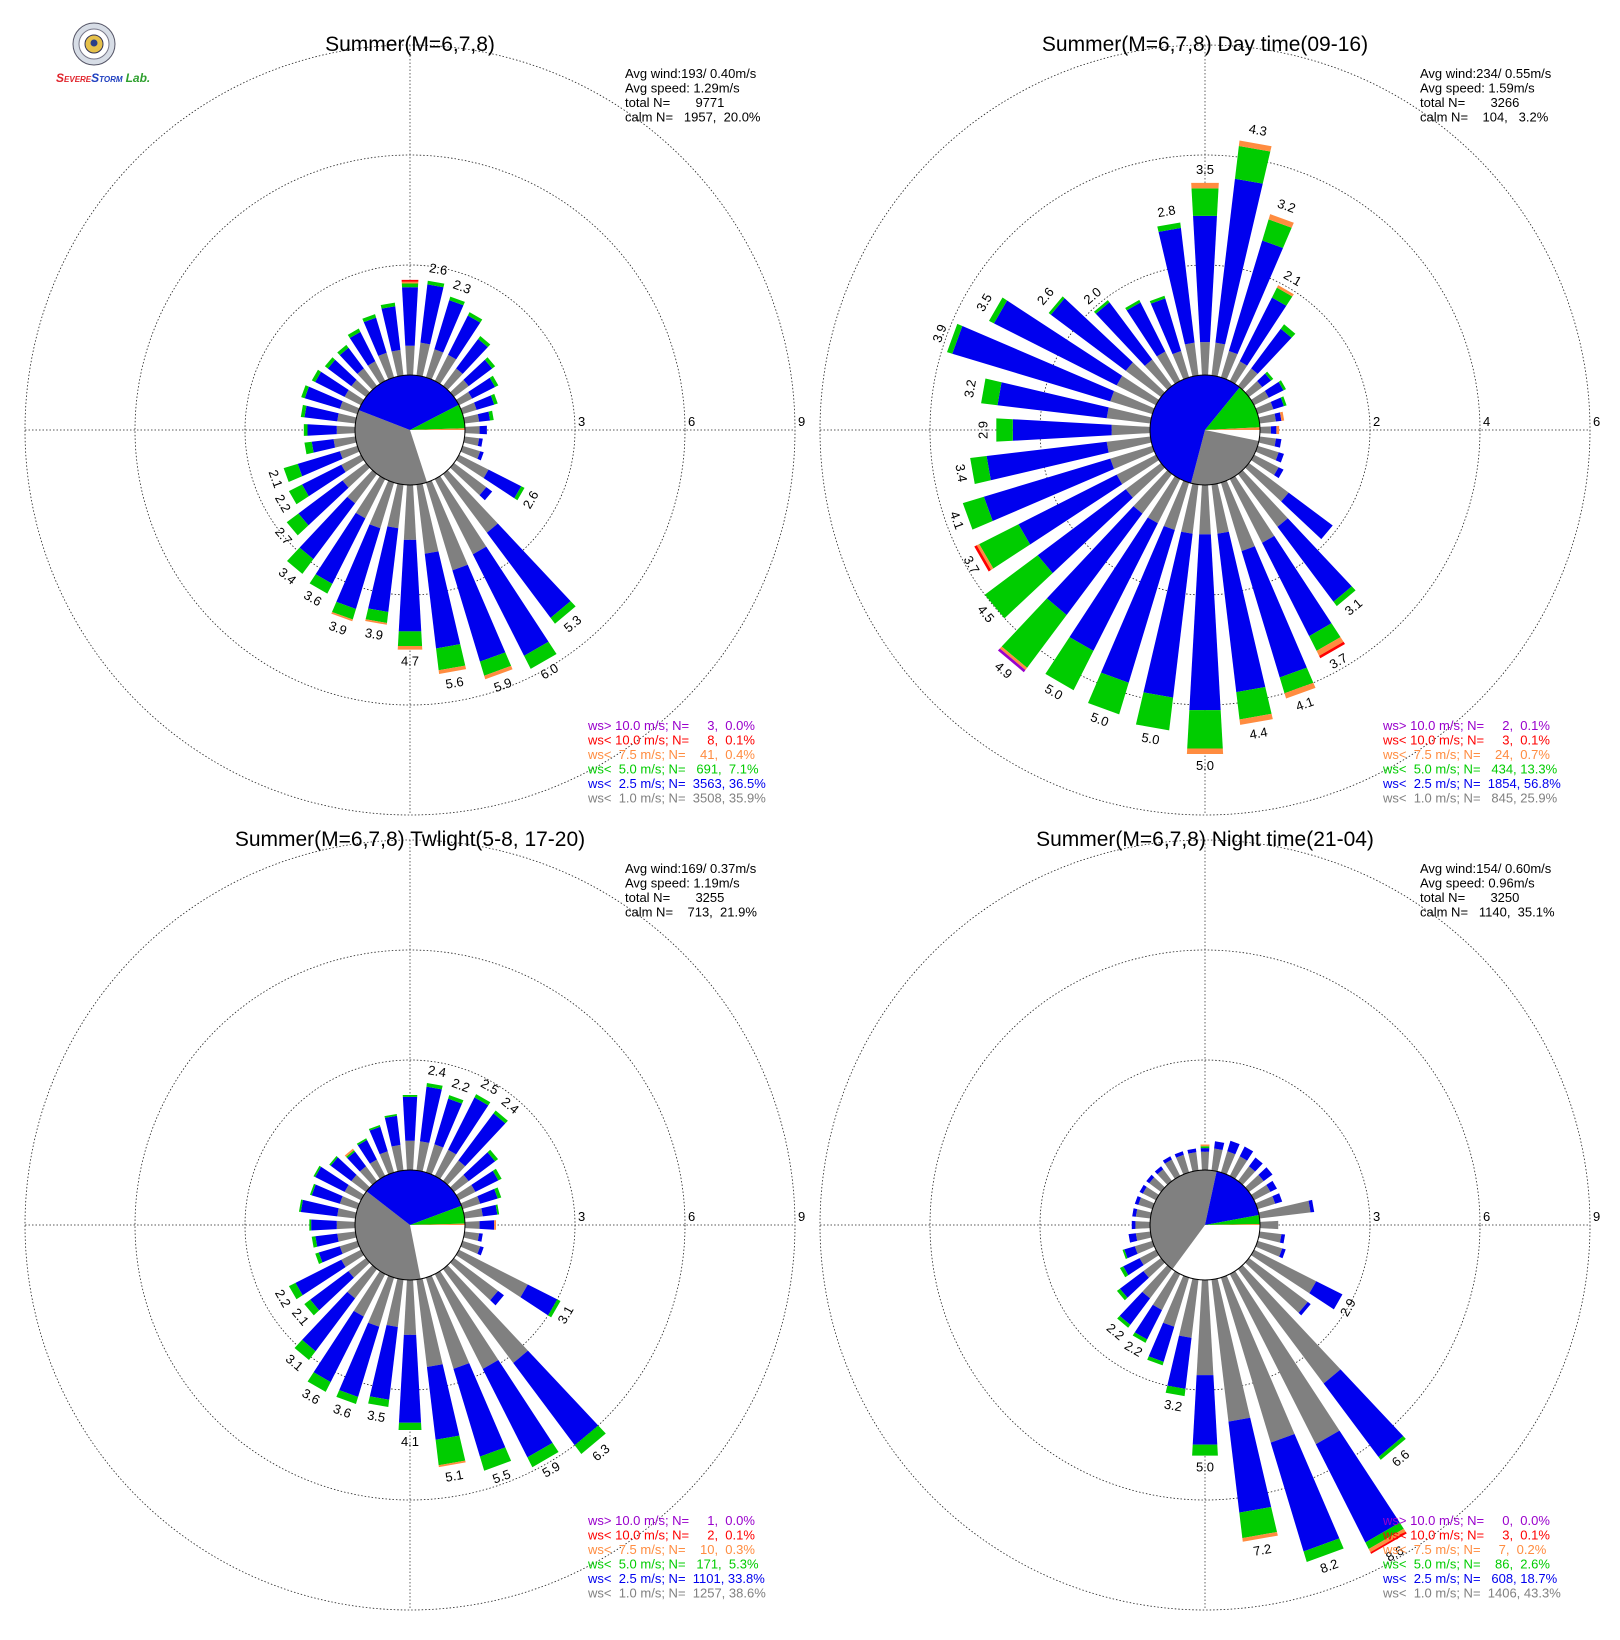 This screenshot has width=1620, height=1640. I want to click on bar-label: 2.1, so click(1292, 278).